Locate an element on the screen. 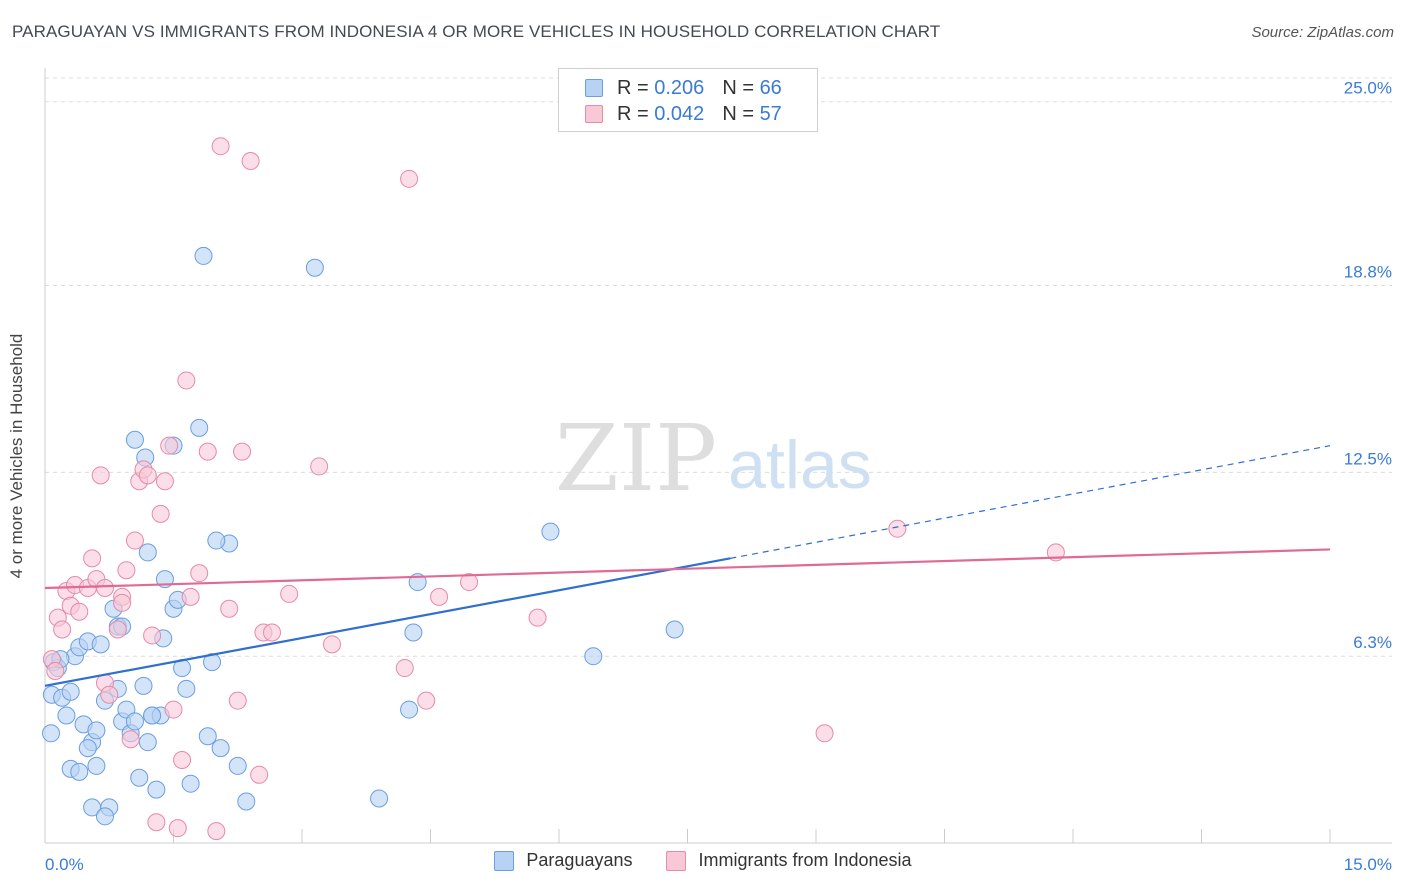 The height and width of the screenshot is (892, 1406). trend-line-paraguayans is located at coordinates (387, 622).